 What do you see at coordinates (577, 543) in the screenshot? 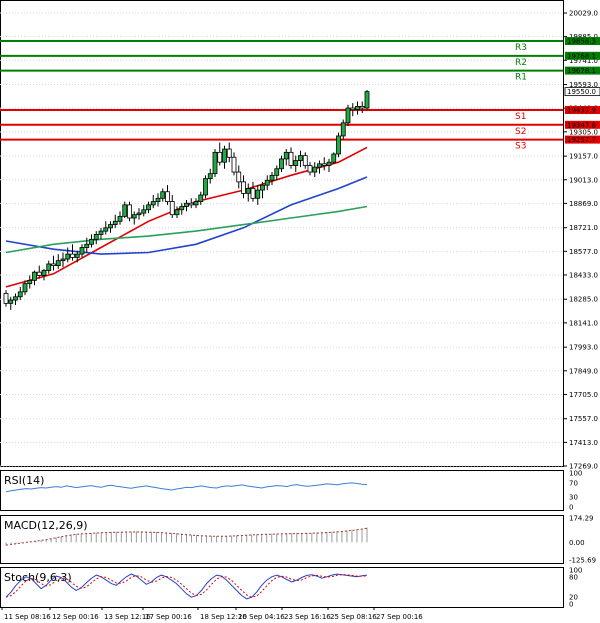
I see `indicator-tick-label: 0.00` at bounding box center [577, 543].